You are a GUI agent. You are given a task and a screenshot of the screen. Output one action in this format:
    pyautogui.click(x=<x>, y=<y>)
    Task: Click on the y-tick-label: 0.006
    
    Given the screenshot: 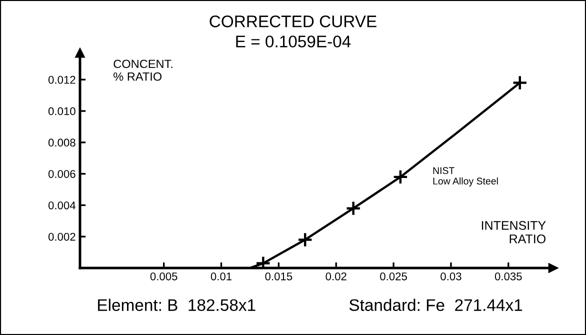 What is the action you would take?
    pyautogui.click(x=62, y=174)
    